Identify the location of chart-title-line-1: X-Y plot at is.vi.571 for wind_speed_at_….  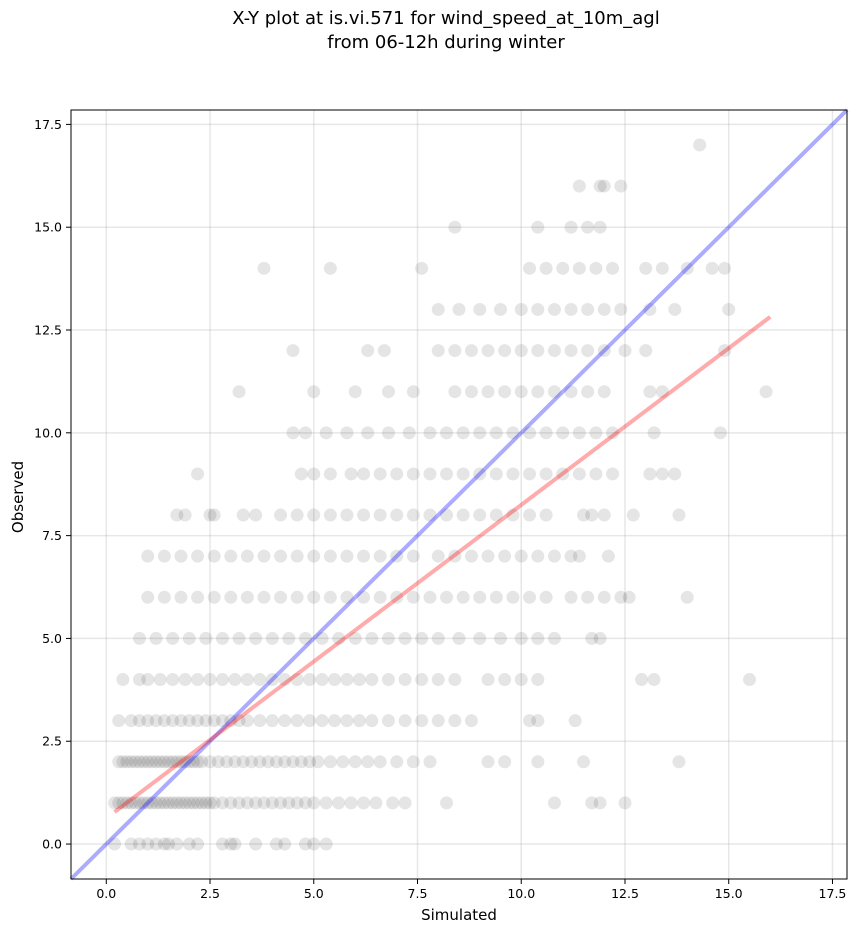
(445, 18).